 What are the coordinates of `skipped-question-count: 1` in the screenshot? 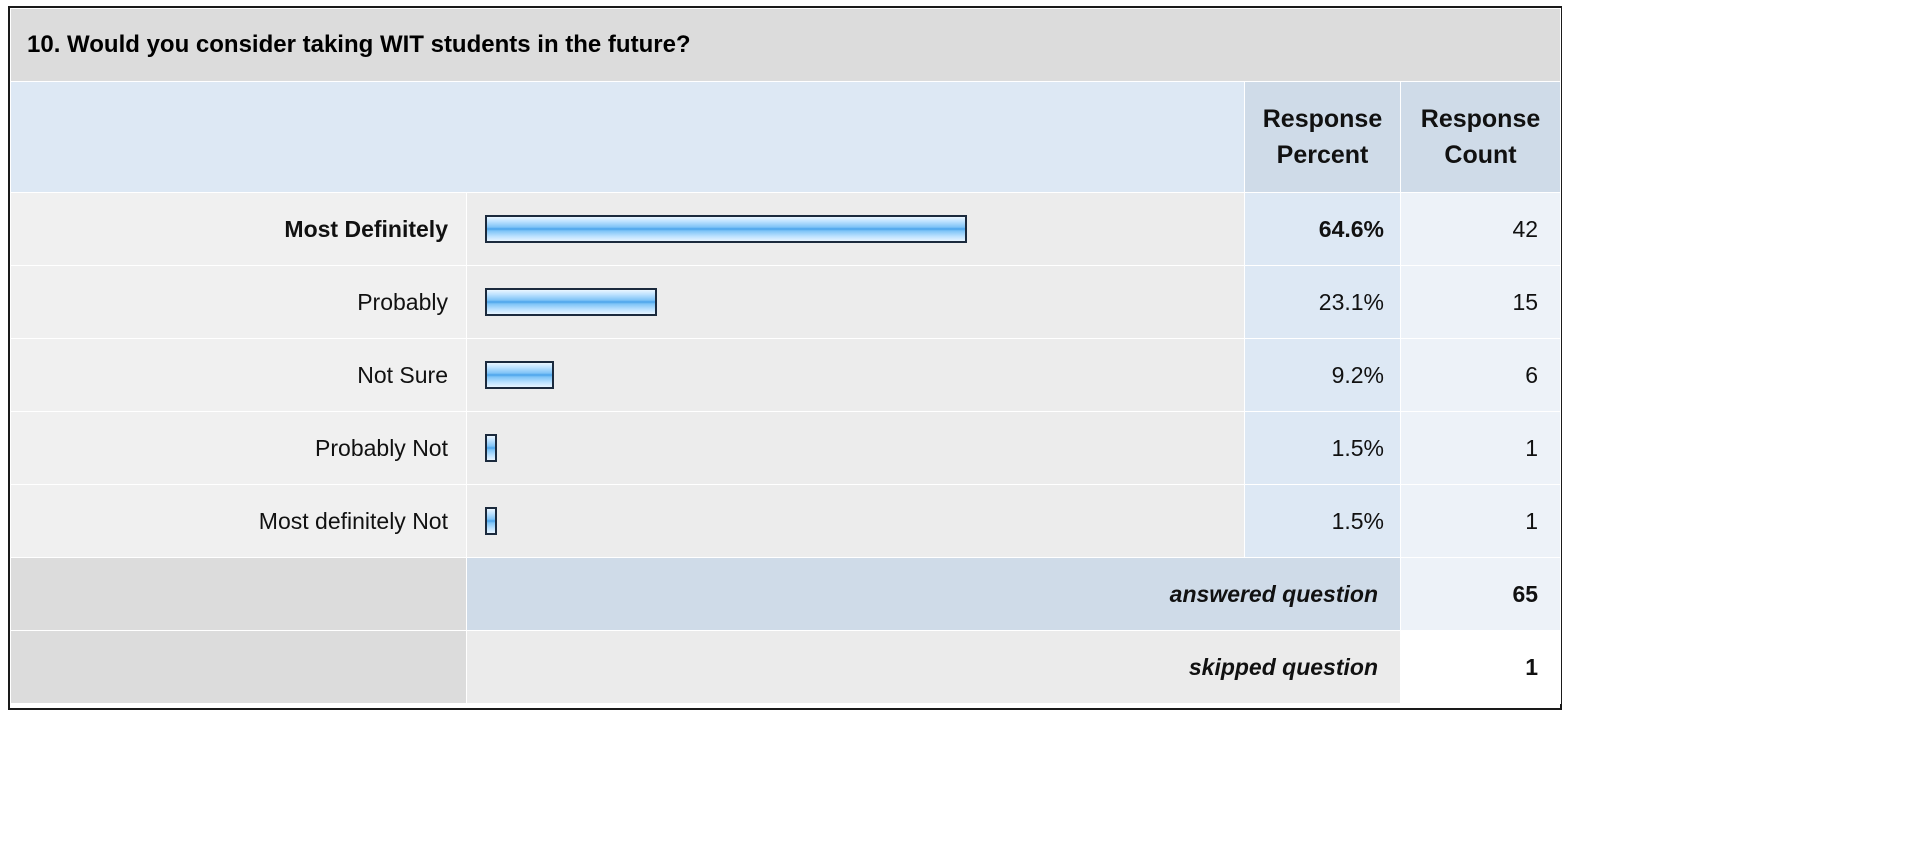 It's located at (1480, 667).